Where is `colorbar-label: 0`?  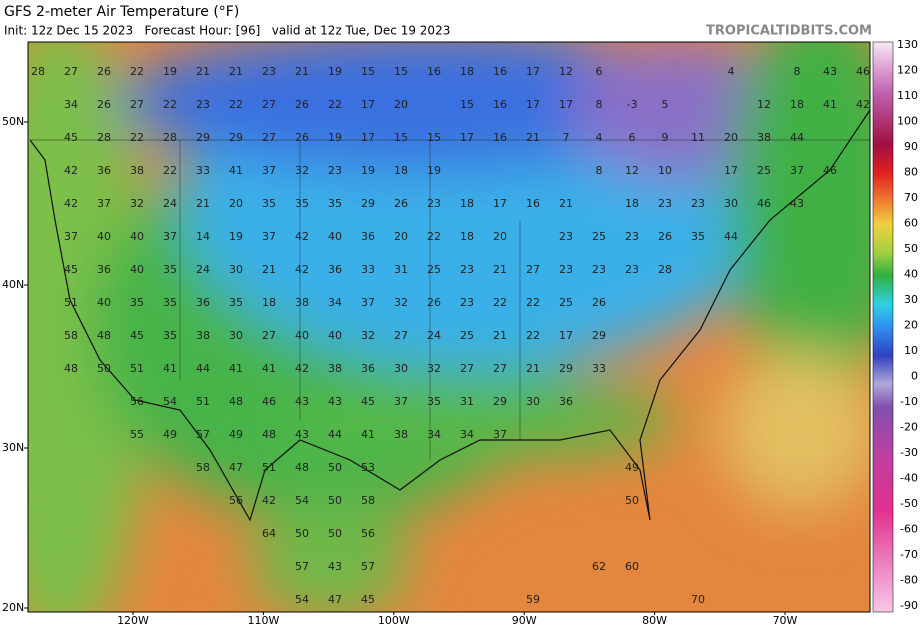
colorbar-label: 0 is located at coordinates (914, 376).